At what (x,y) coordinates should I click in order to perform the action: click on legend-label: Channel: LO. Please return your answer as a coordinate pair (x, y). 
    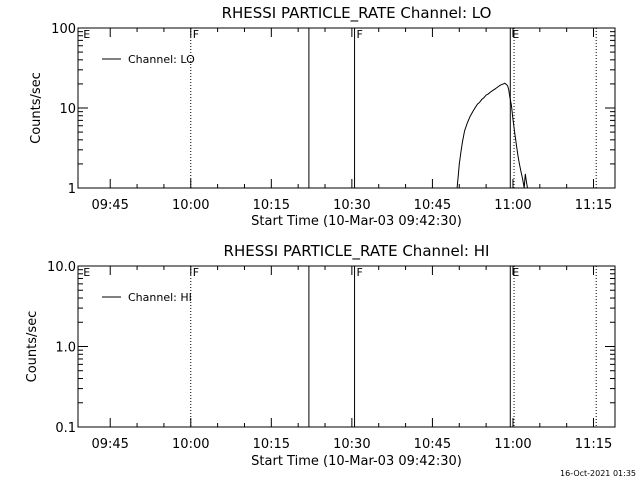
    Looking at the image, I should click on (161, 59).